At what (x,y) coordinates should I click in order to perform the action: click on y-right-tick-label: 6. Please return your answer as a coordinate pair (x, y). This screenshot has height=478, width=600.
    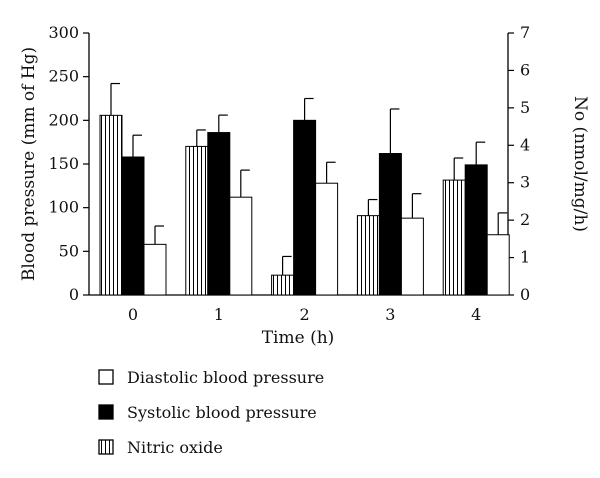
    Looking at the image, I should click on (525, 69).